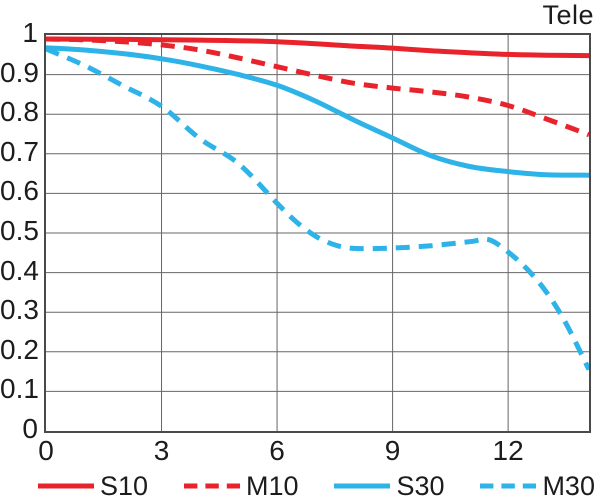 The image size is (600, 502). Describe the element at coordinates (316, 486) in the screenshot. I see `legend: S10 M10 S30 M30` at that location.